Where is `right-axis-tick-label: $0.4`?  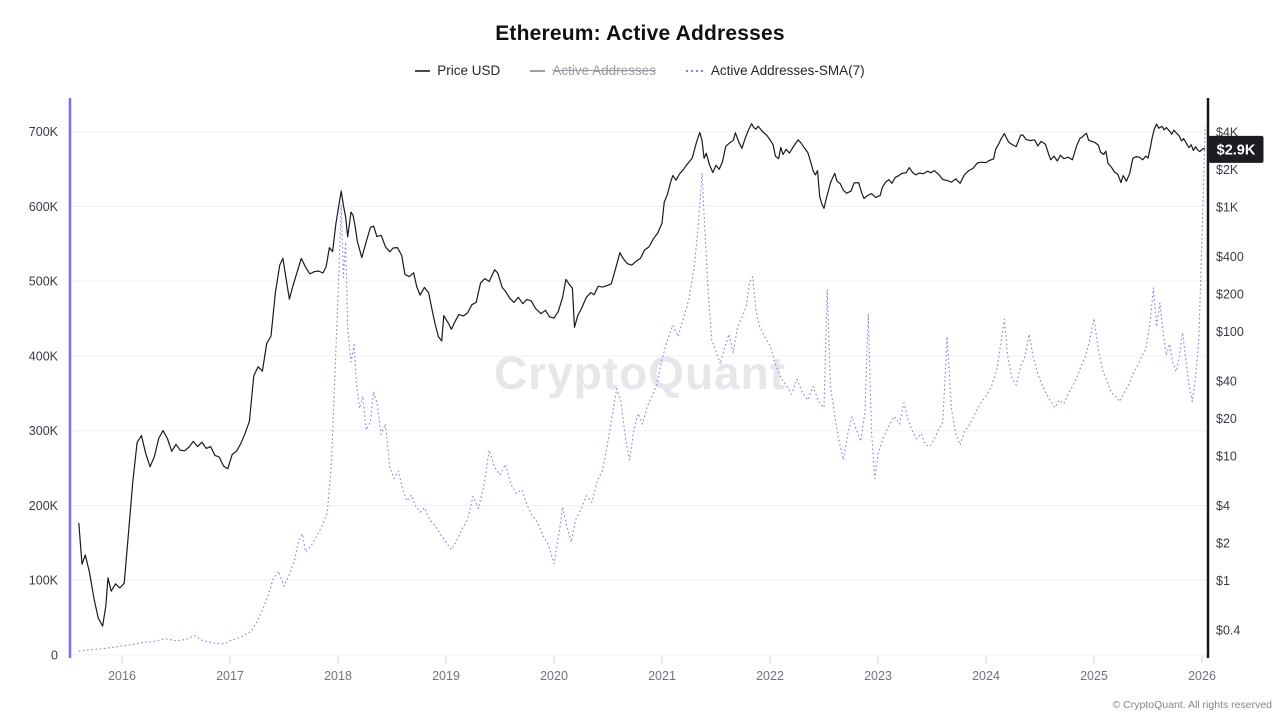
right-axis-tick-label: $0.4 is located at coordinates (1228, 631).